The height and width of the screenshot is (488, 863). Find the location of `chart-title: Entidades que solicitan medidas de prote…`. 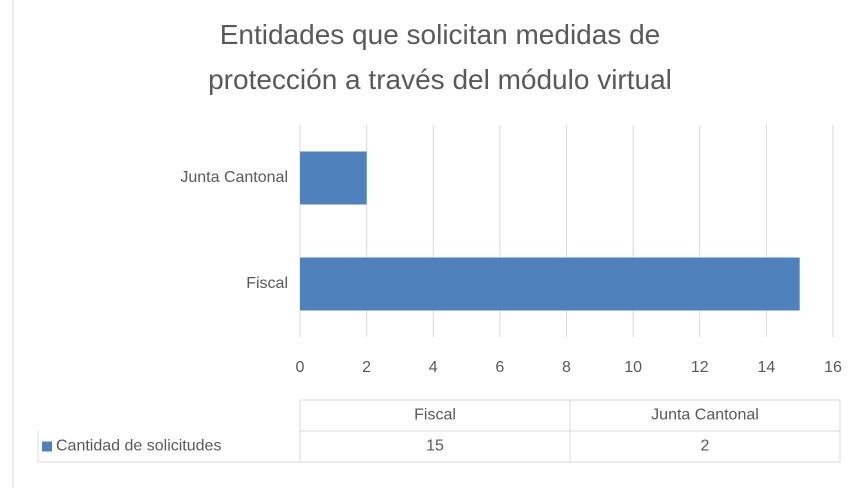

chart-title: Entidades que solicitan medidas de prote… is located at coordinates (440, 57).